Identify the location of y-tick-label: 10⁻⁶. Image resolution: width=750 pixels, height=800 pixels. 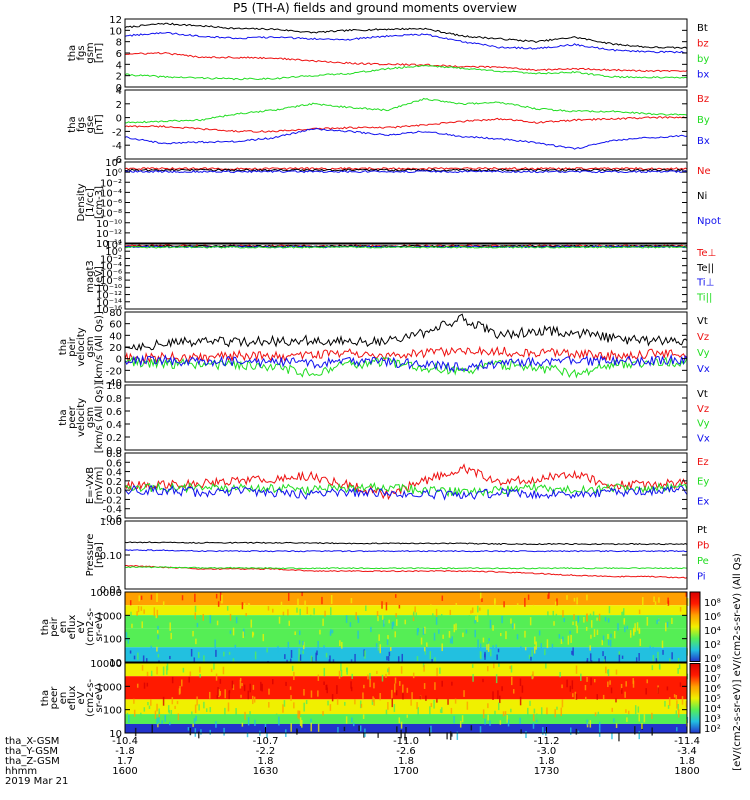
(111, 204).